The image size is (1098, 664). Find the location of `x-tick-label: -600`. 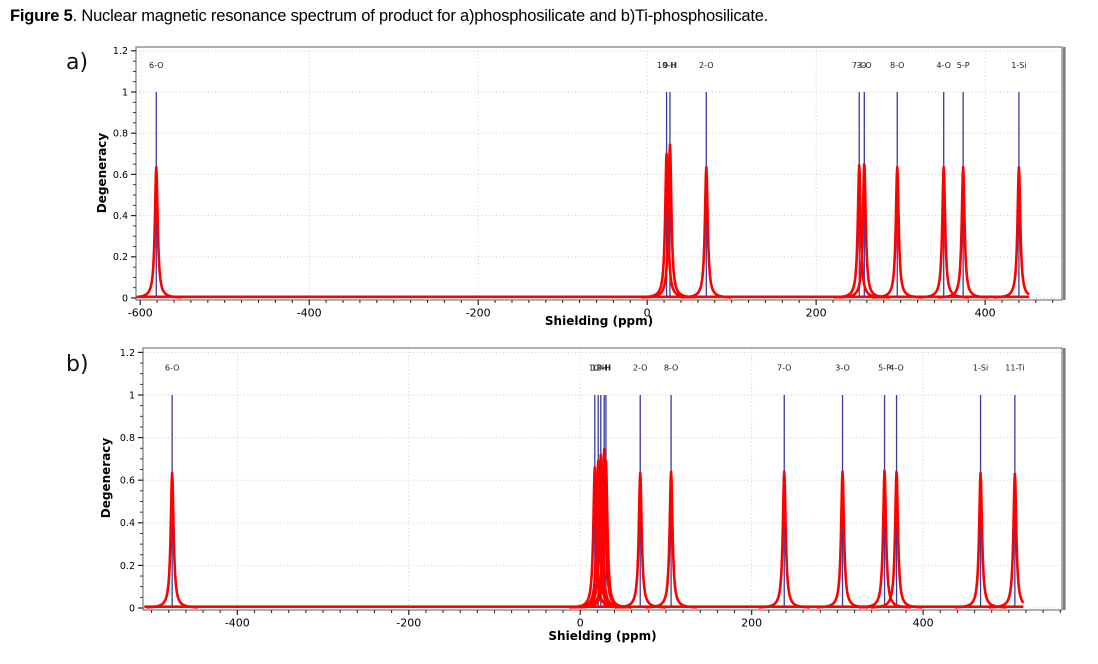

x-tick-label: -600 is located at coordinates (140, 313).